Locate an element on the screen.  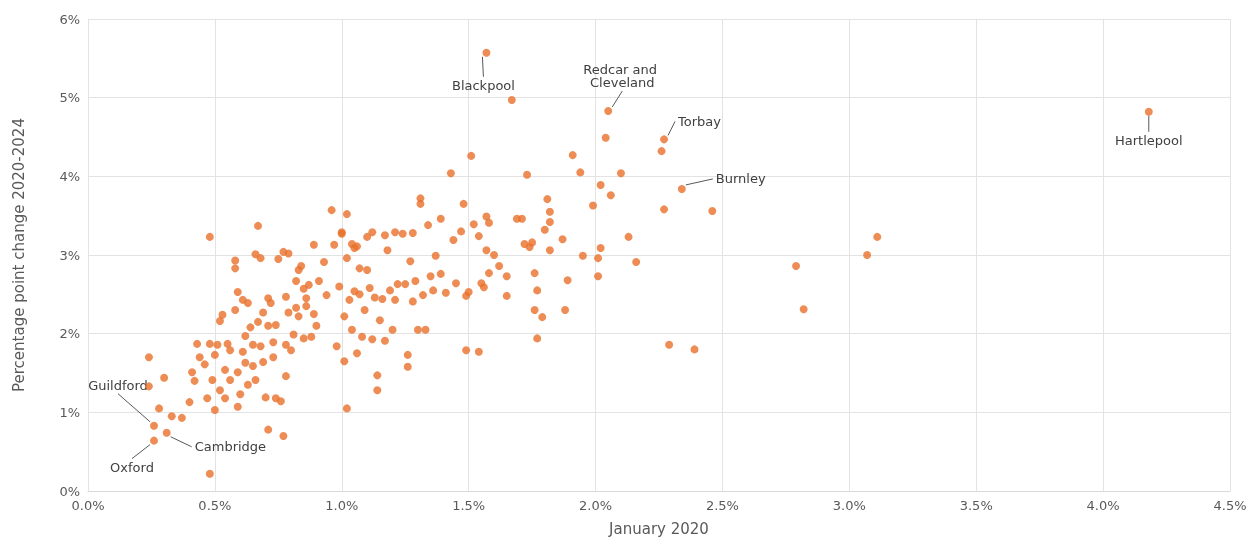
x-axis-title: January 2020 is located at coordinates (658, 528).